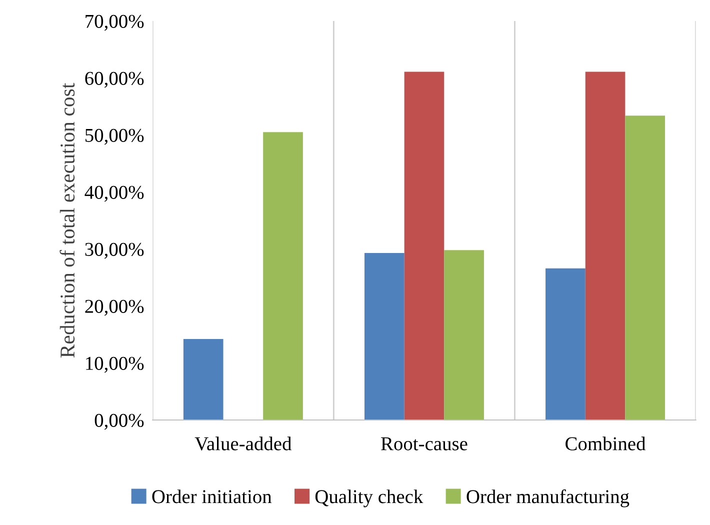 This screenshot has height=525, width=710. What do you see at coordinates (424, 443) in the screenshot?
I see `x-tick-label: Root-cause` at bounding box center [424, 443].